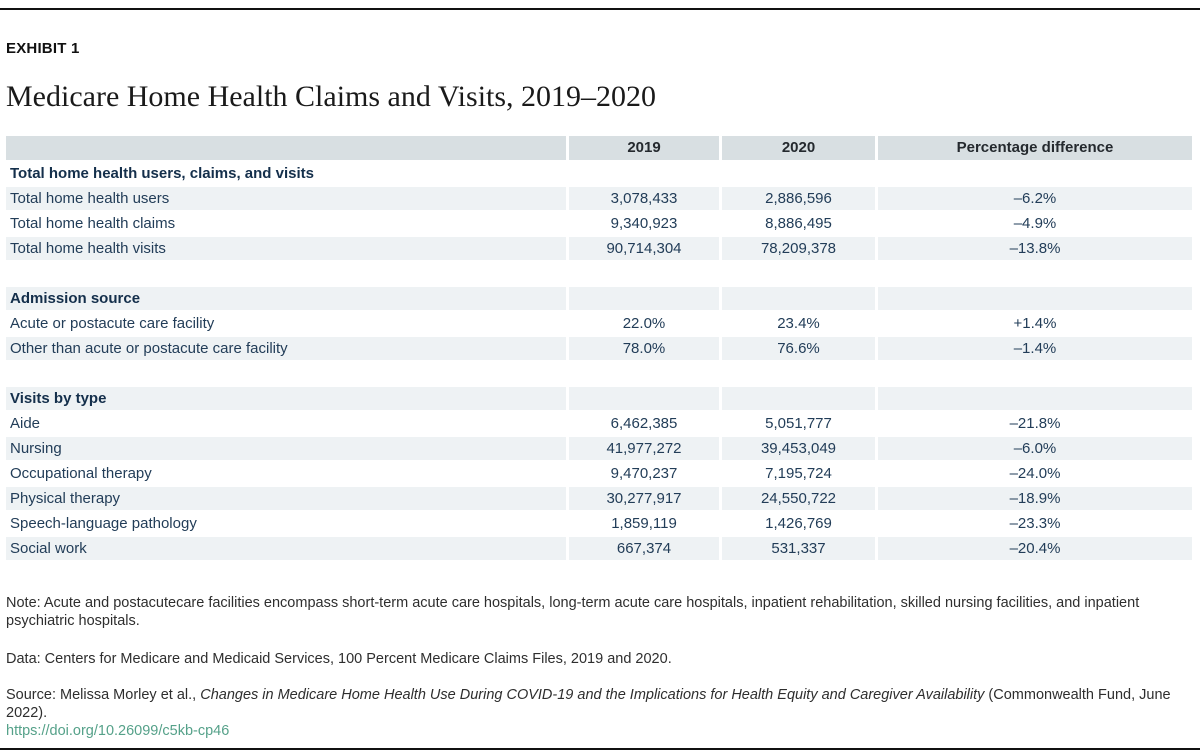 This screenshot has height=750, width=1200. I want to click on section-header-row: Visits by type, so click(599, 398).